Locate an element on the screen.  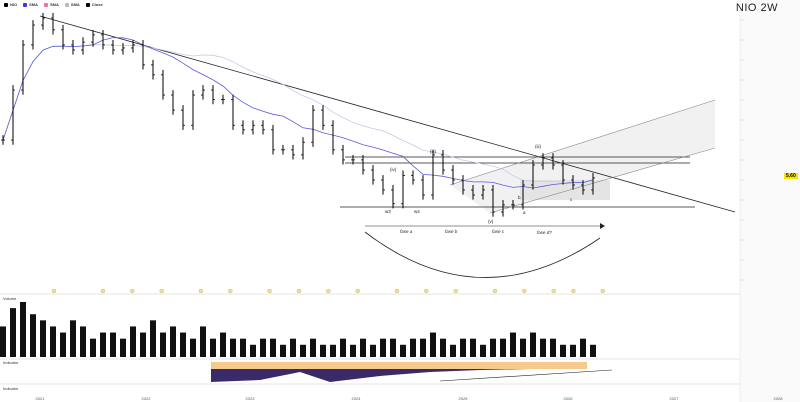
volume-pane-label: Volume is located at coordinates (10, 298).